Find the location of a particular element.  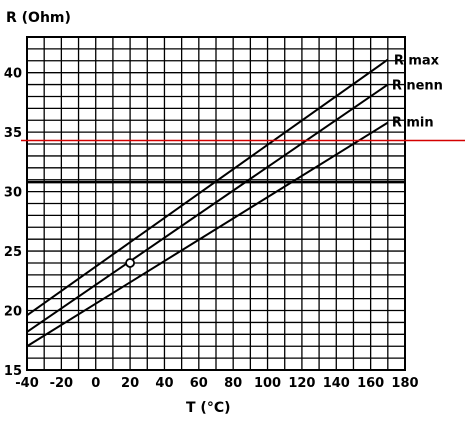

x-tick-label: 20 is located at coordinates (130, 383).